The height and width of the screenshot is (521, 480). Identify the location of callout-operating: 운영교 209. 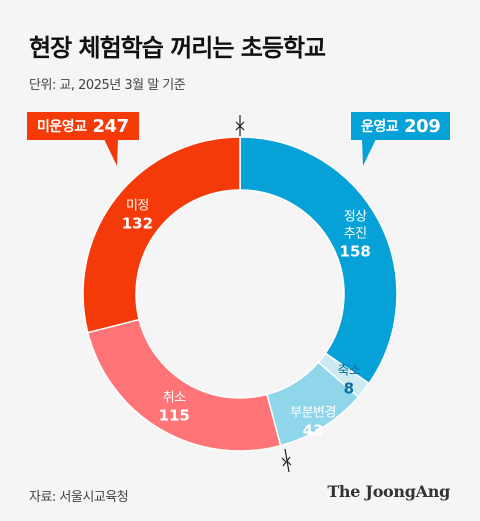
(401, 126).